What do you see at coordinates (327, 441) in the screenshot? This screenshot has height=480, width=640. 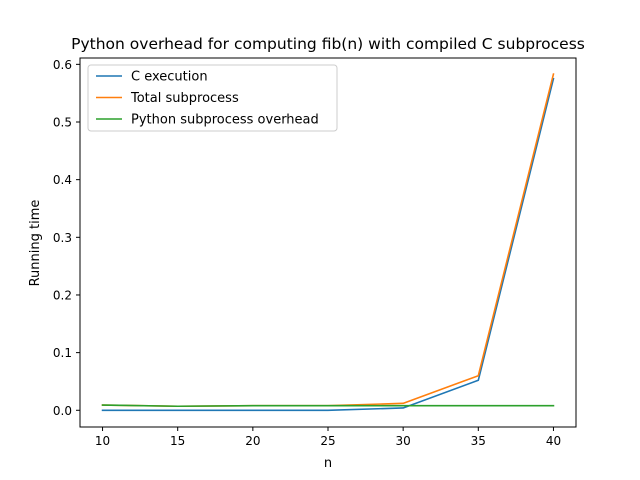 I see `x-tick-label: 25` at bounding box center [327, 441].